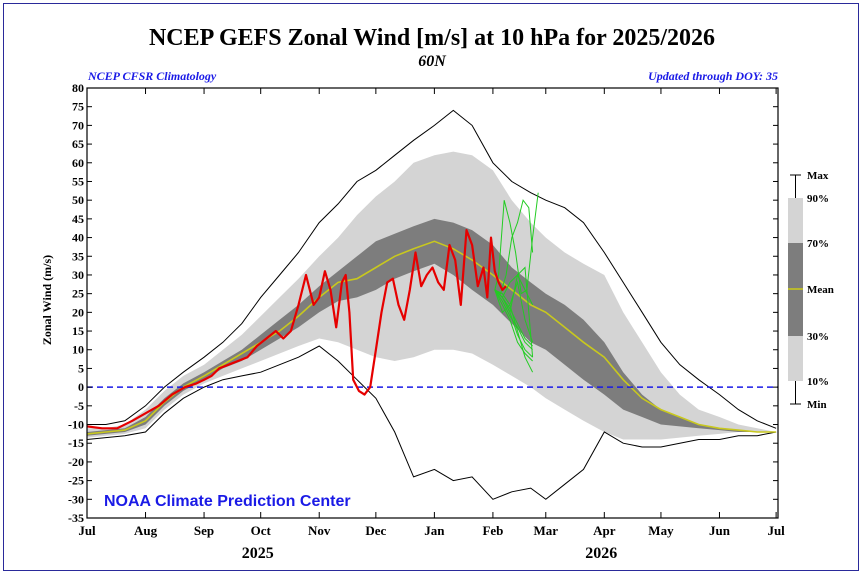 This screenshot has width=864, height=576. I want to click on y-tick-label: 30, so click(78, 275).